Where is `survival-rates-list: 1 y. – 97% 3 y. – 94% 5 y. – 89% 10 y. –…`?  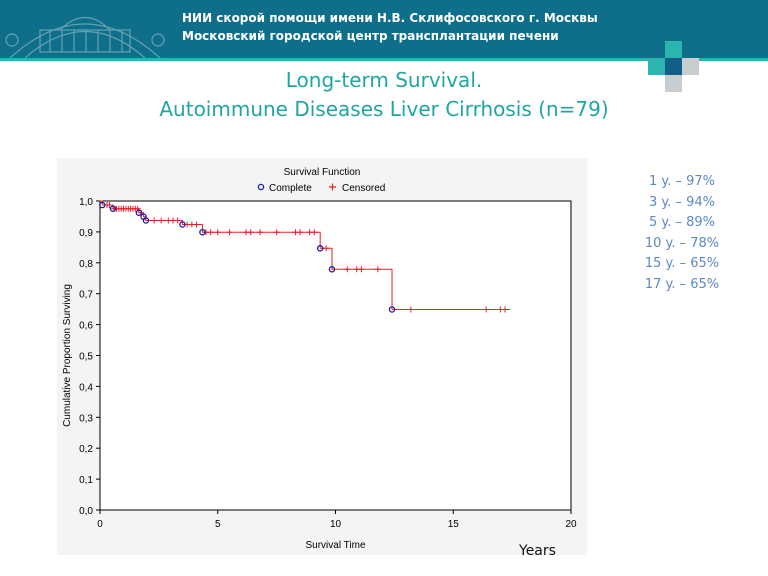 survival-rates-list: 1 y. – 97% 3 y. – 94% 5 y. – 89% 10 y. –… is located at coordinates (682, 233).